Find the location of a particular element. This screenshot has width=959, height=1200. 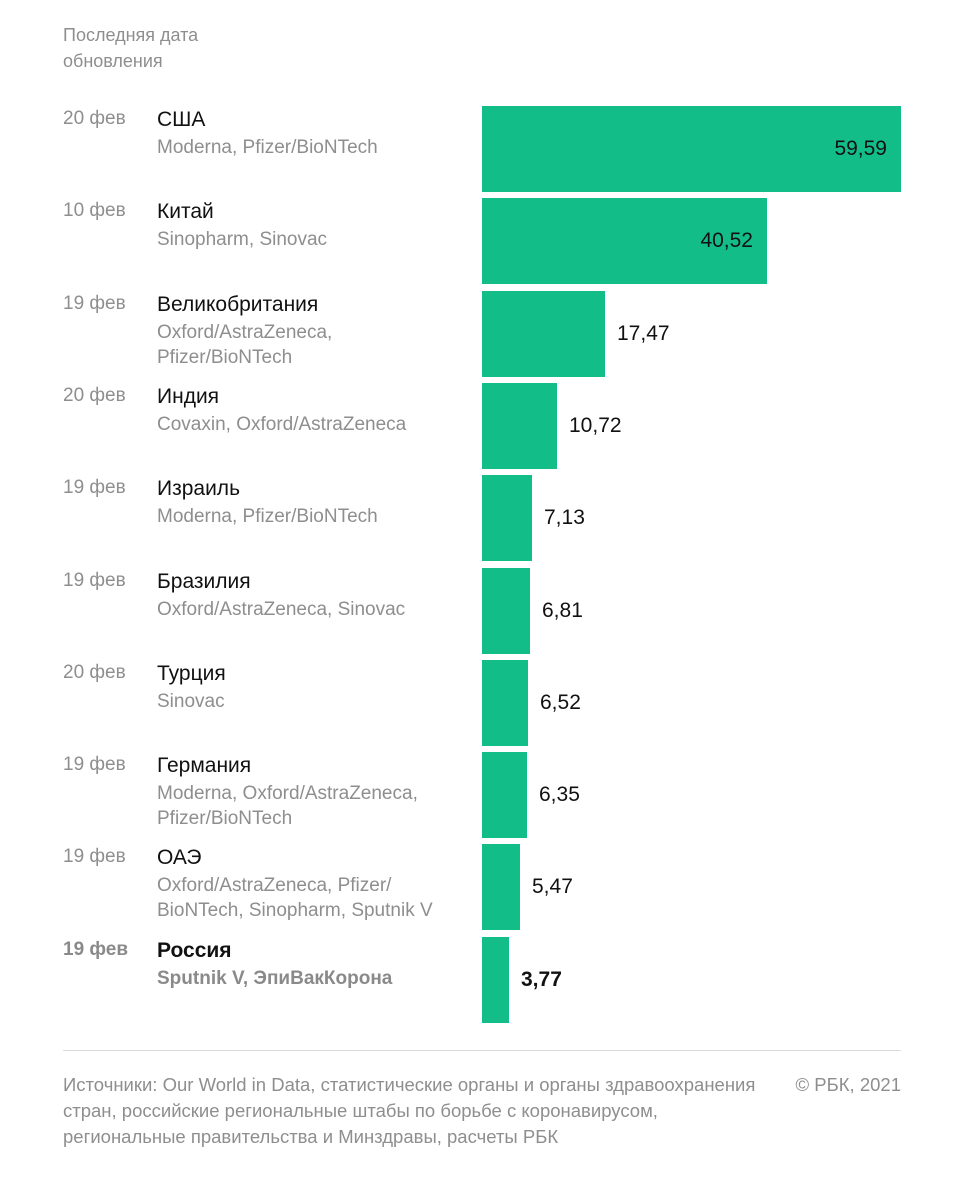

footer-divider is located at coordinates (482, 1050).